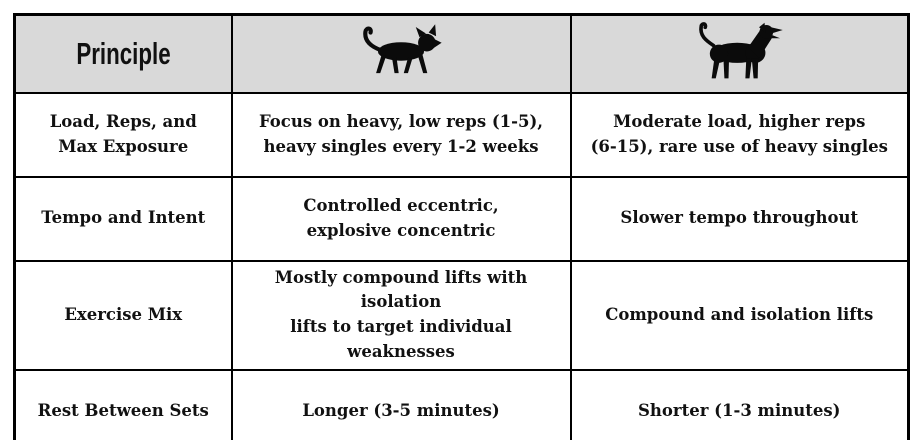 The width and height of the screenshot is (922, 440). I want to click on dog-icon, so click(739, 53).